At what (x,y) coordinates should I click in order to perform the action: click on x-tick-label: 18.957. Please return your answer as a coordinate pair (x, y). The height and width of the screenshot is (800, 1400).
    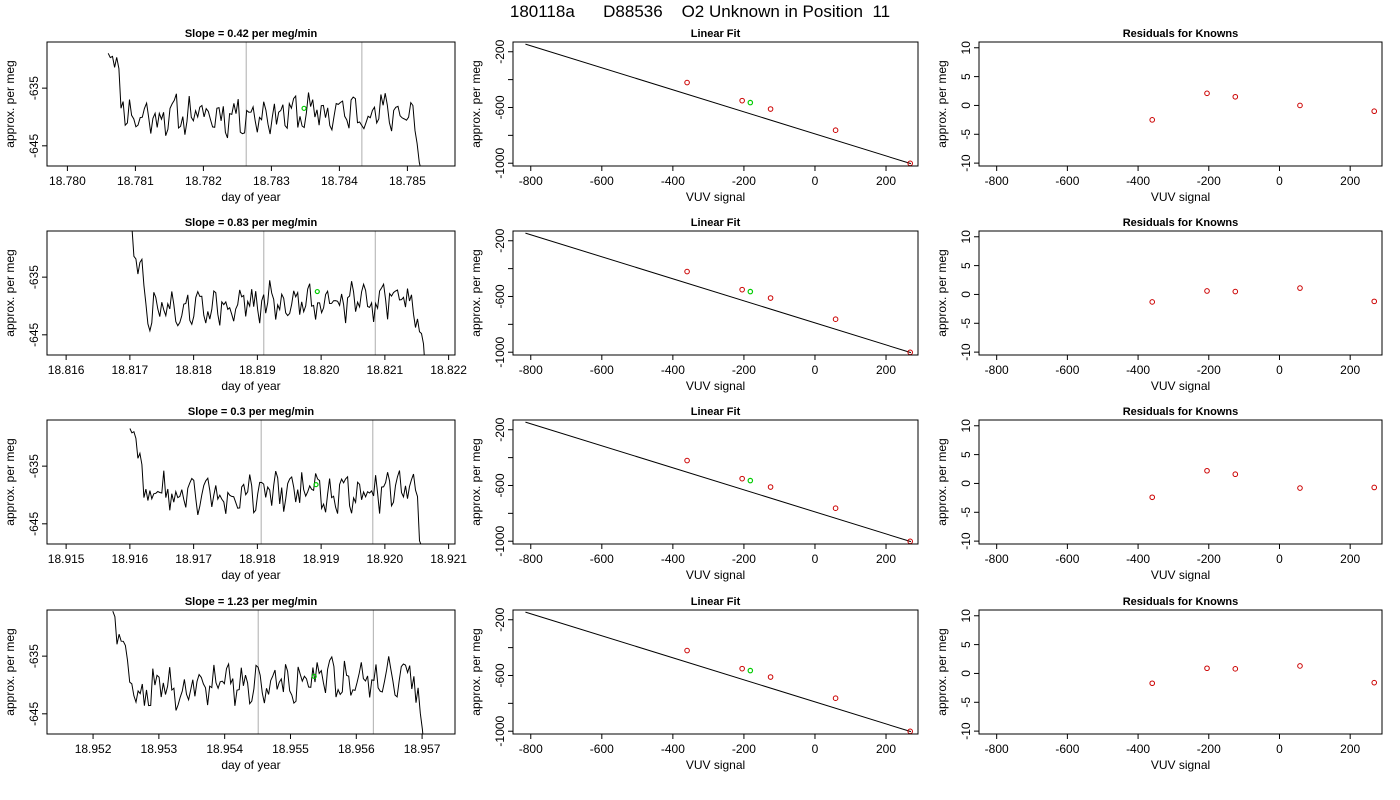
    Looking at the image, I should click on (422, 749).